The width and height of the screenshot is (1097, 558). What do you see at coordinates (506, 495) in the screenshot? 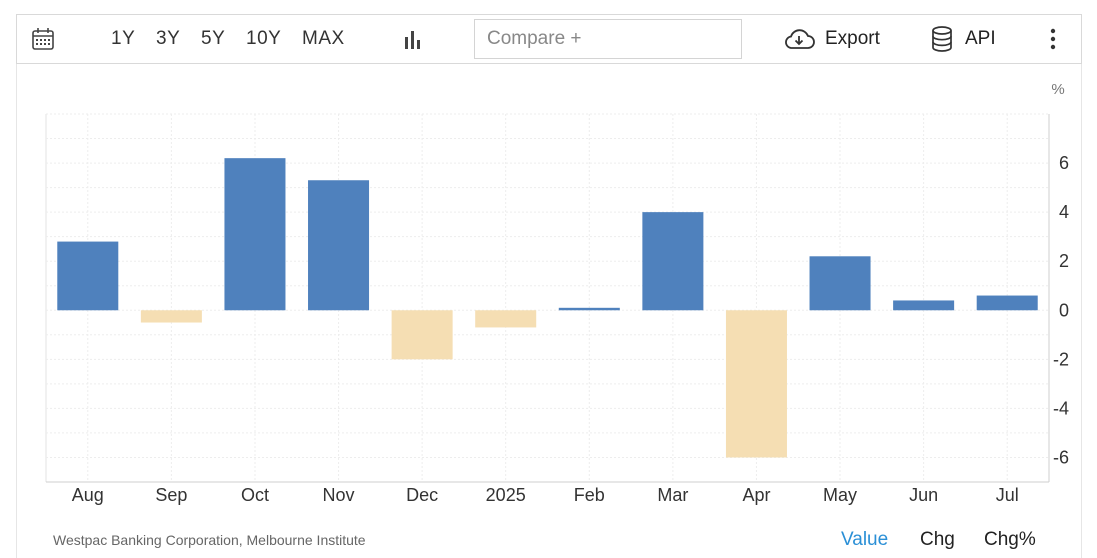
I see `x-tick-label: 2025` at bounding box center [506, 495].